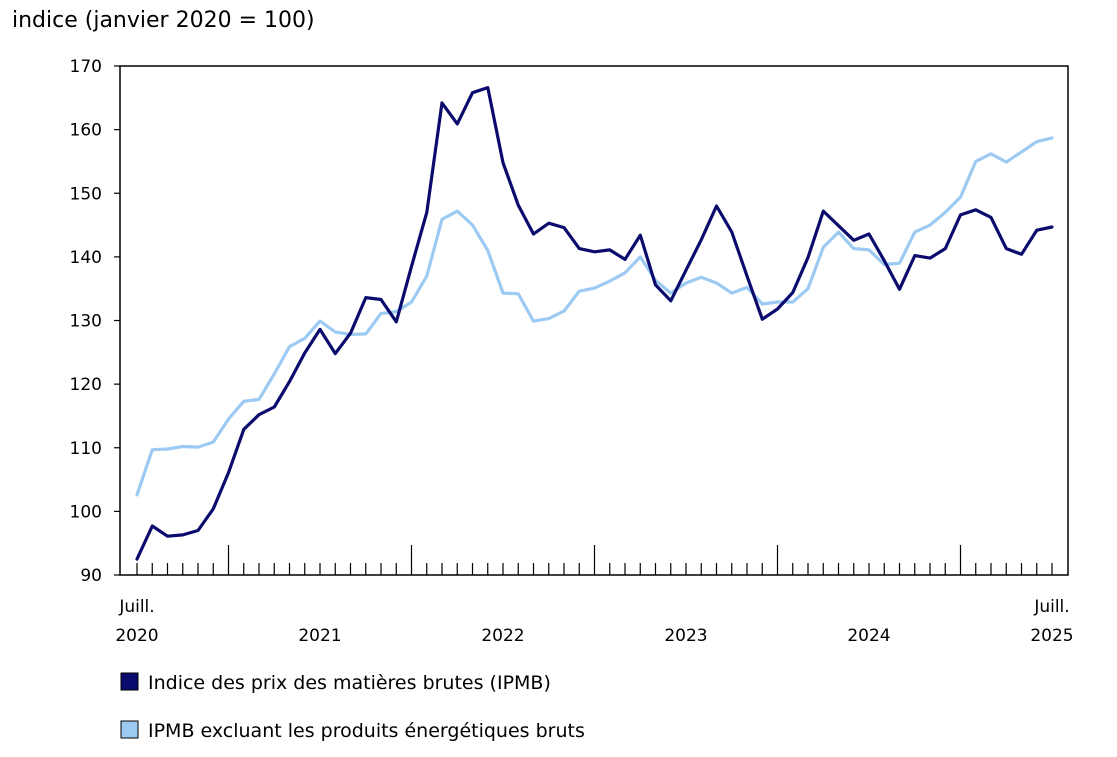 The width and height of the screenshot is (1117, 757). I want to click on y-tick-label: 160, so click(86, 131).